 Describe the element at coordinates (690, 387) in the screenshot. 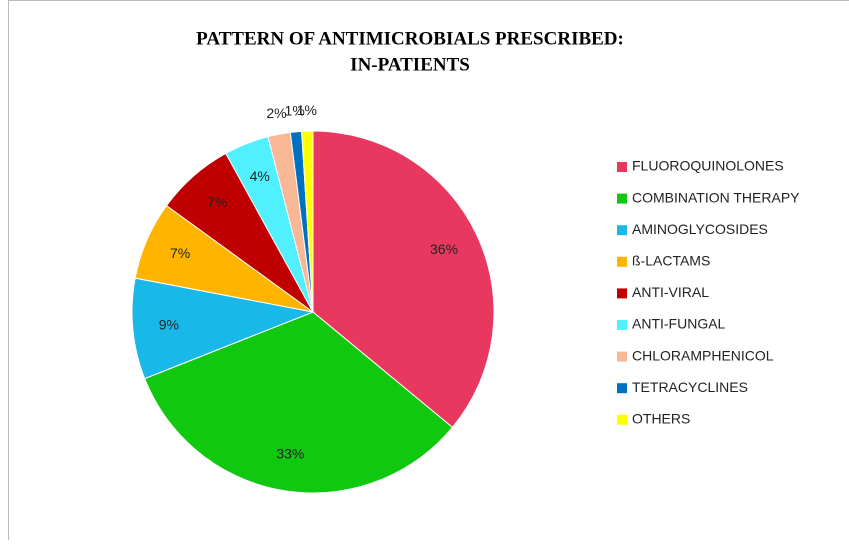

I see `legend-label: TETRACYCLINES` at that location.